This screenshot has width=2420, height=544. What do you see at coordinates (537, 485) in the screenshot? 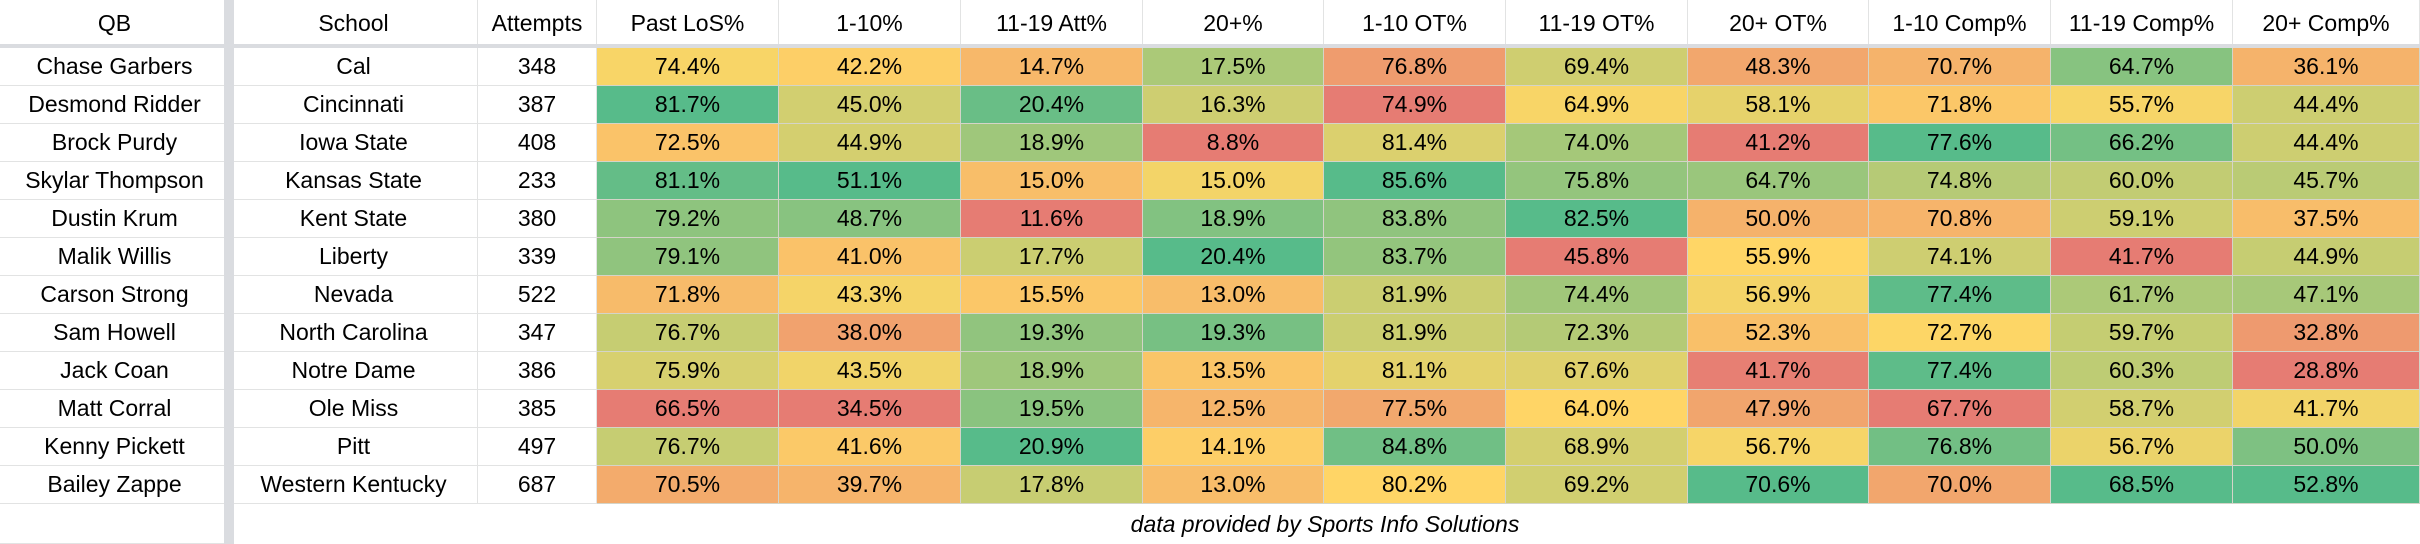
I see `cell-bailey-zappe-attempts: 687` at bounding box center [537, 485].